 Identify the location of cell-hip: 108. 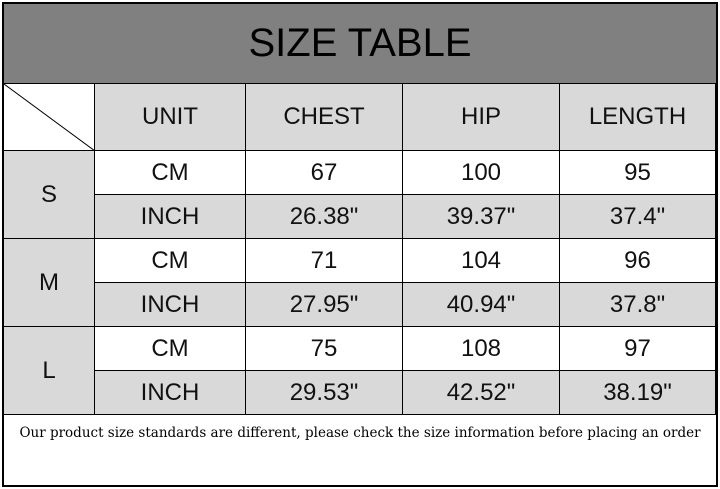
(481, 349).